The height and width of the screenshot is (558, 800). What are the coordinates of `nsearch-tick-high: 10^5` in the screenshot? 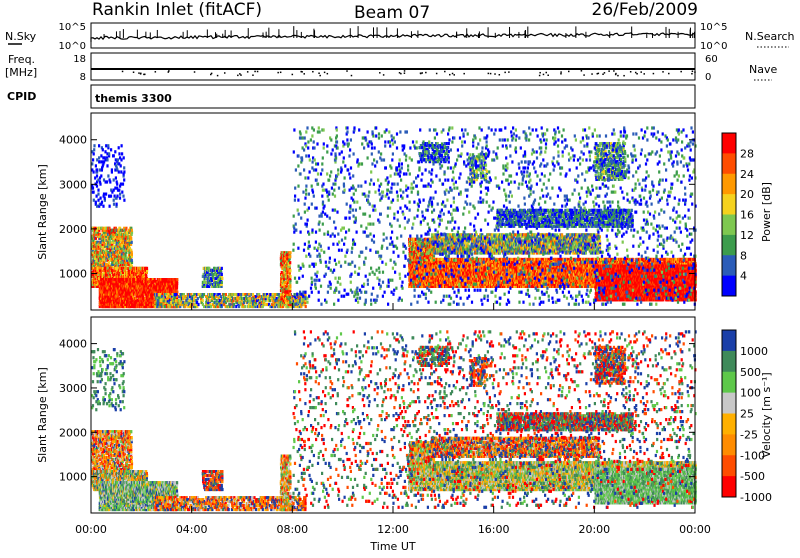 It's located at (713, 27).